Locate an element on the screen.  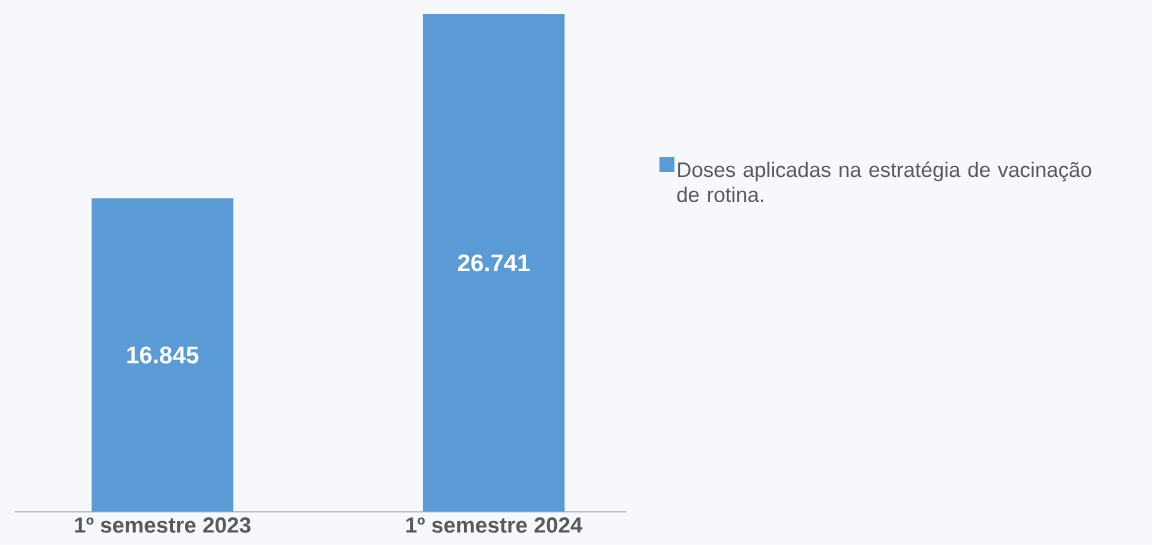
x-tick-label: 1º semestre 2024 is located at coordinates (494, 525).